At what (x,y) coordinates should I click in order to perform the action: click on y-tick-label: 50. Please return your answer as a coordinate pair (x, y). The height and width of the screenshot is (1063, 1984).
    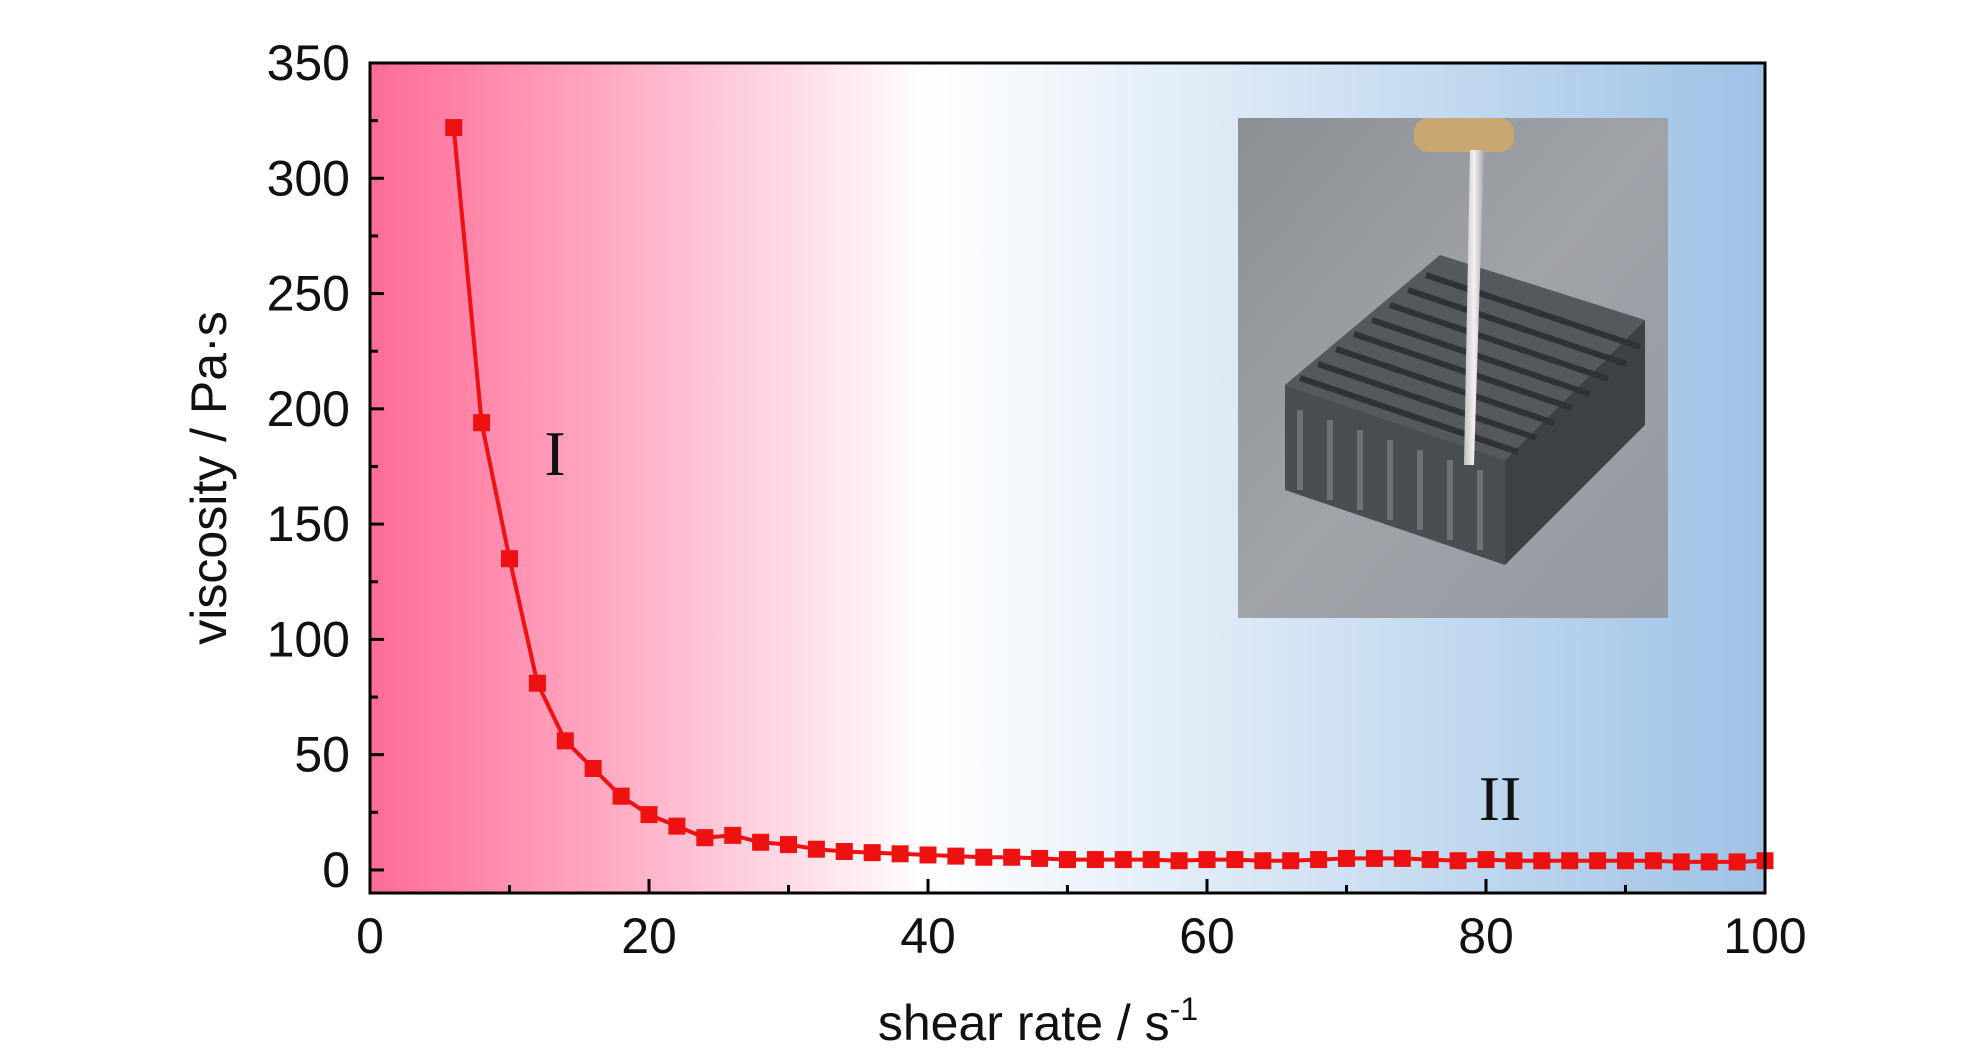
    Looking at the image, I should click on (322, 755).